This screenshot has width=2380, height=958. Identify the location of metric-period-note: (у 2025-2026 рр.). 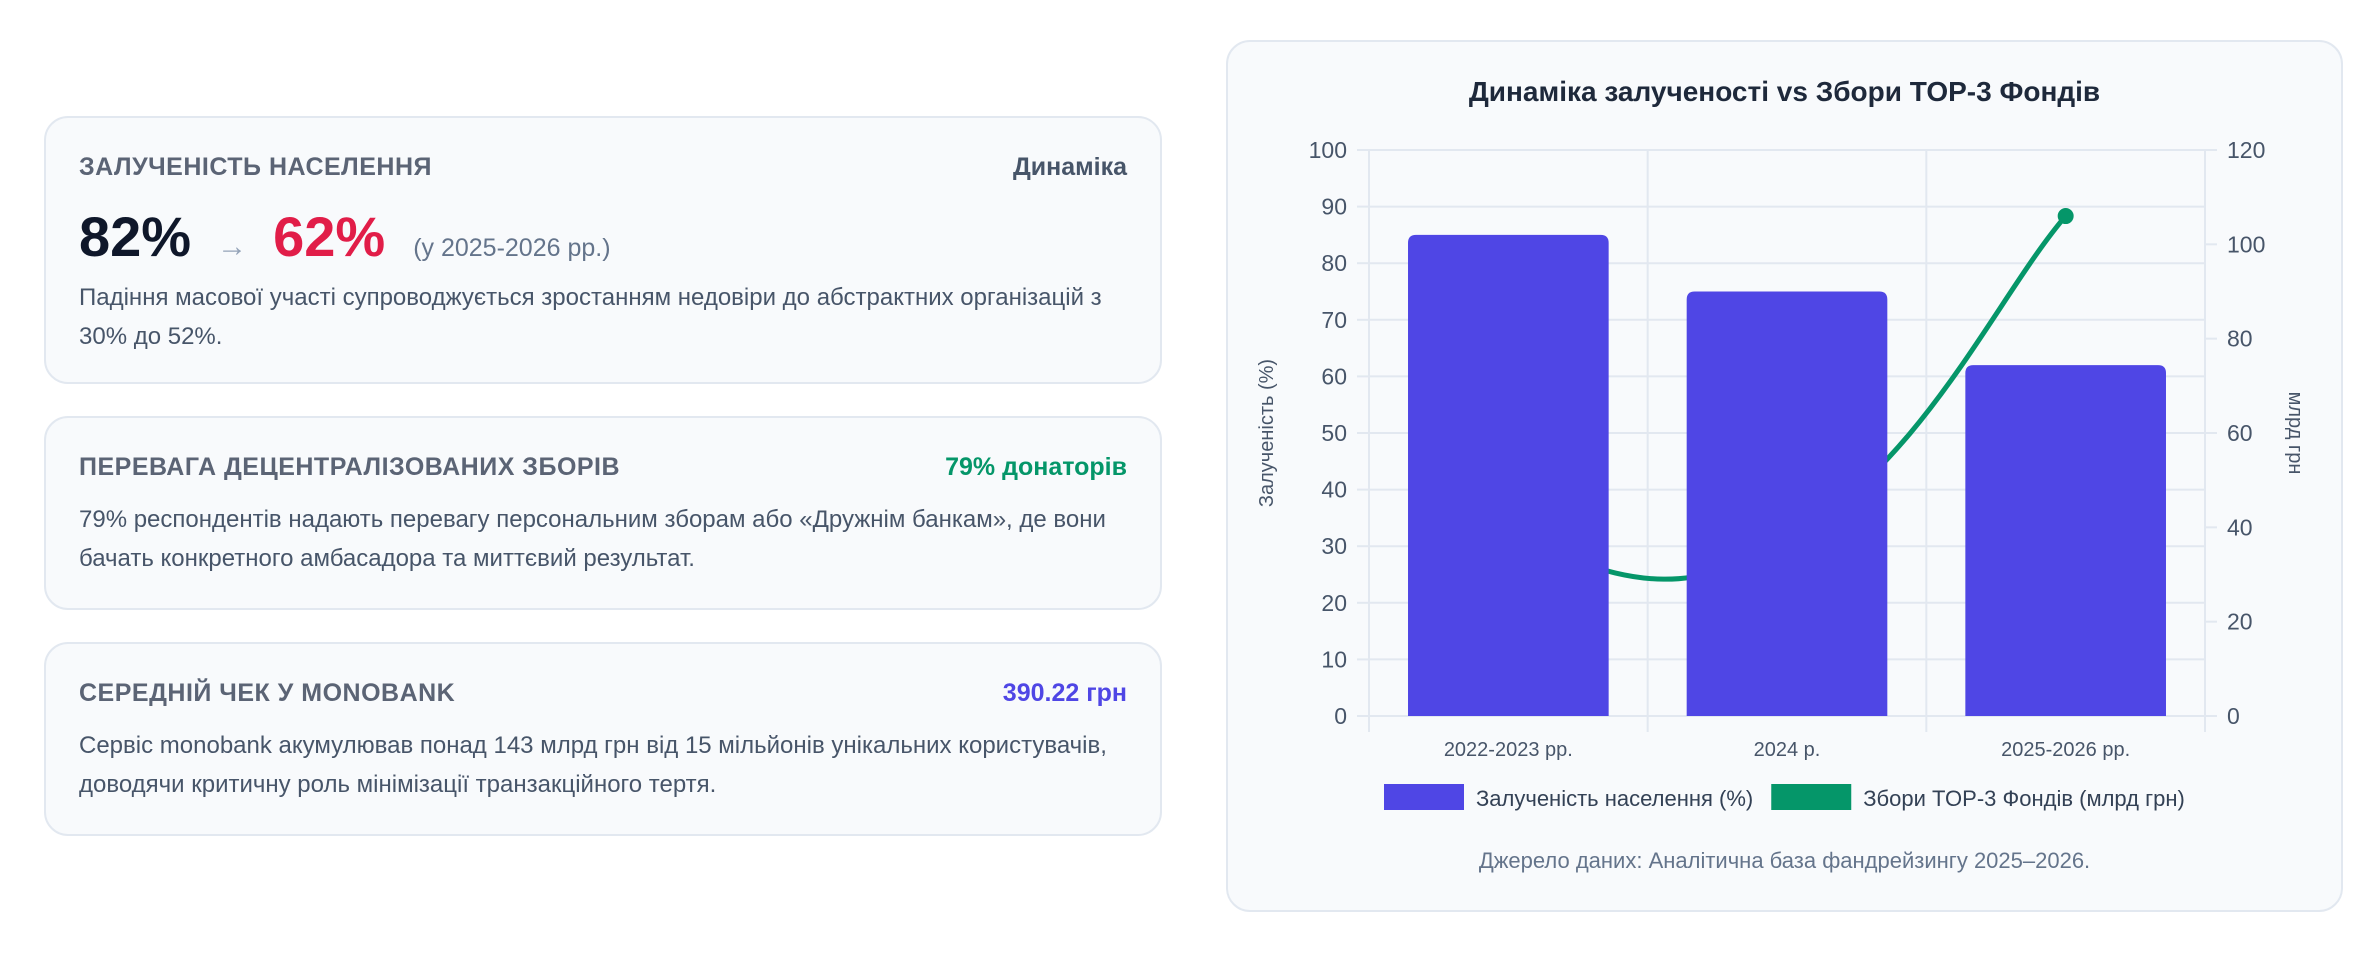
(512, 248).